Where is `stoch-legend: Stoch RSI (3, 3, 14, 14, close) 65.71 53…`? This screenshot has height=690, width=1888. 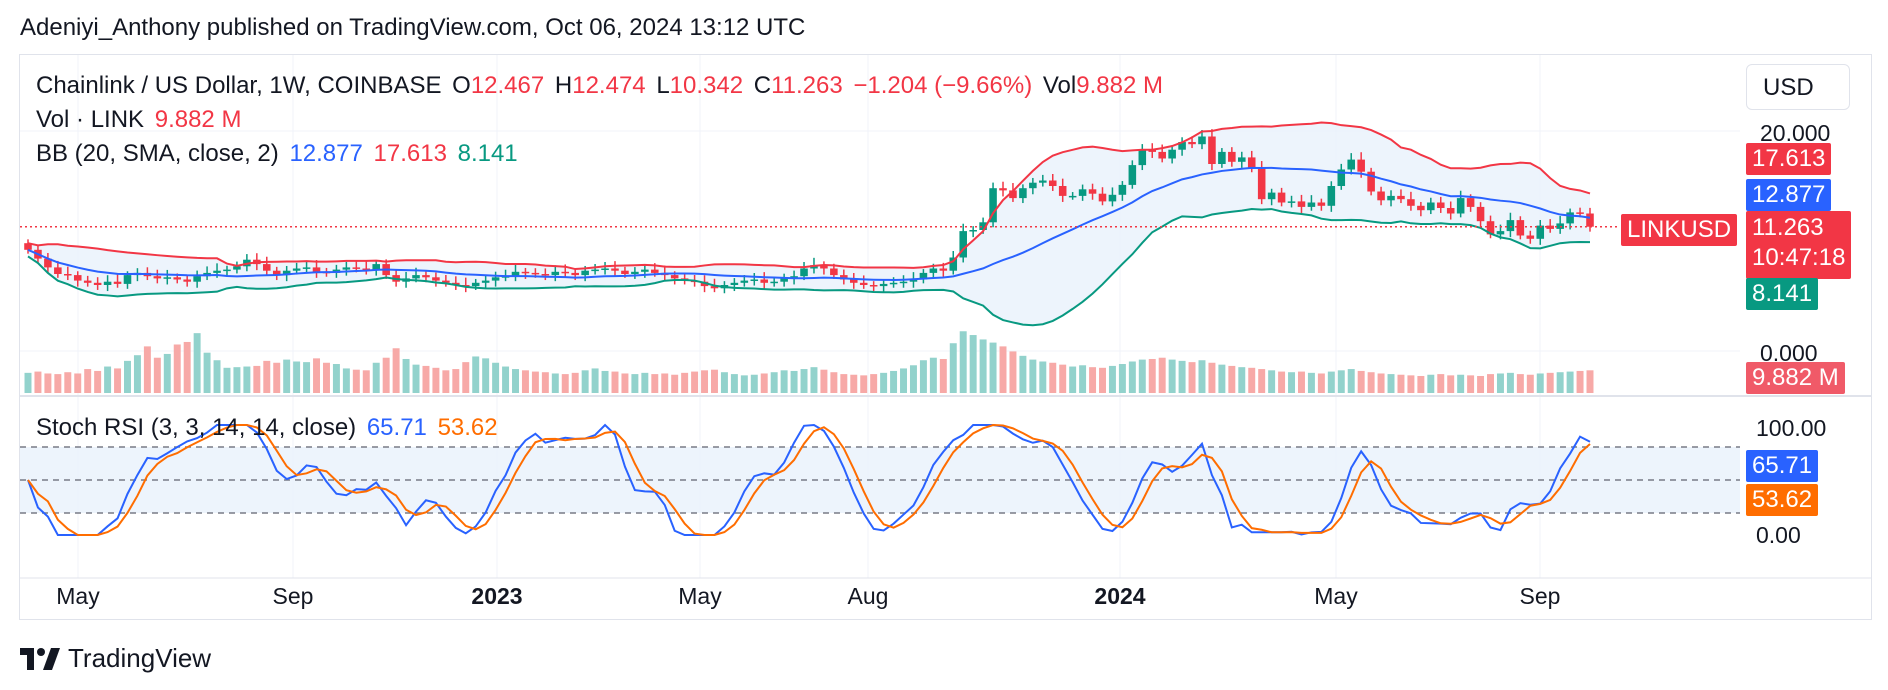
stoch-legend: Stoch RSI (3, 3, 14, 14, close) 65.71 53… is located at coordinates (269, 428).